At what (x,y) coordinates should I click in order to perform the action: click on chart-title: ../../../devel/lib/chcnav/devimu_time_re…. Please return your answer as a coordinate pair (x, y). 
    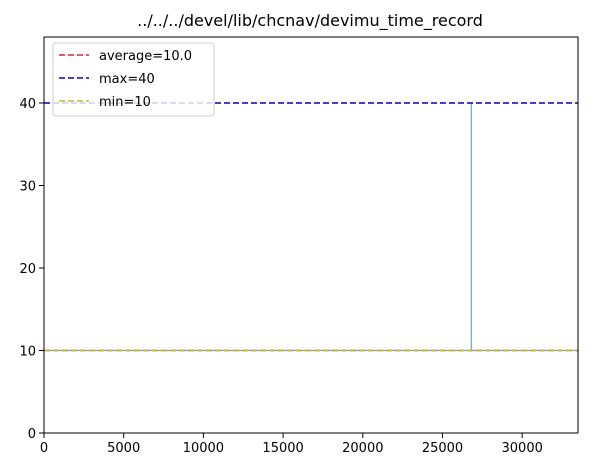
    Looking at the image, I should click on (310, 21).